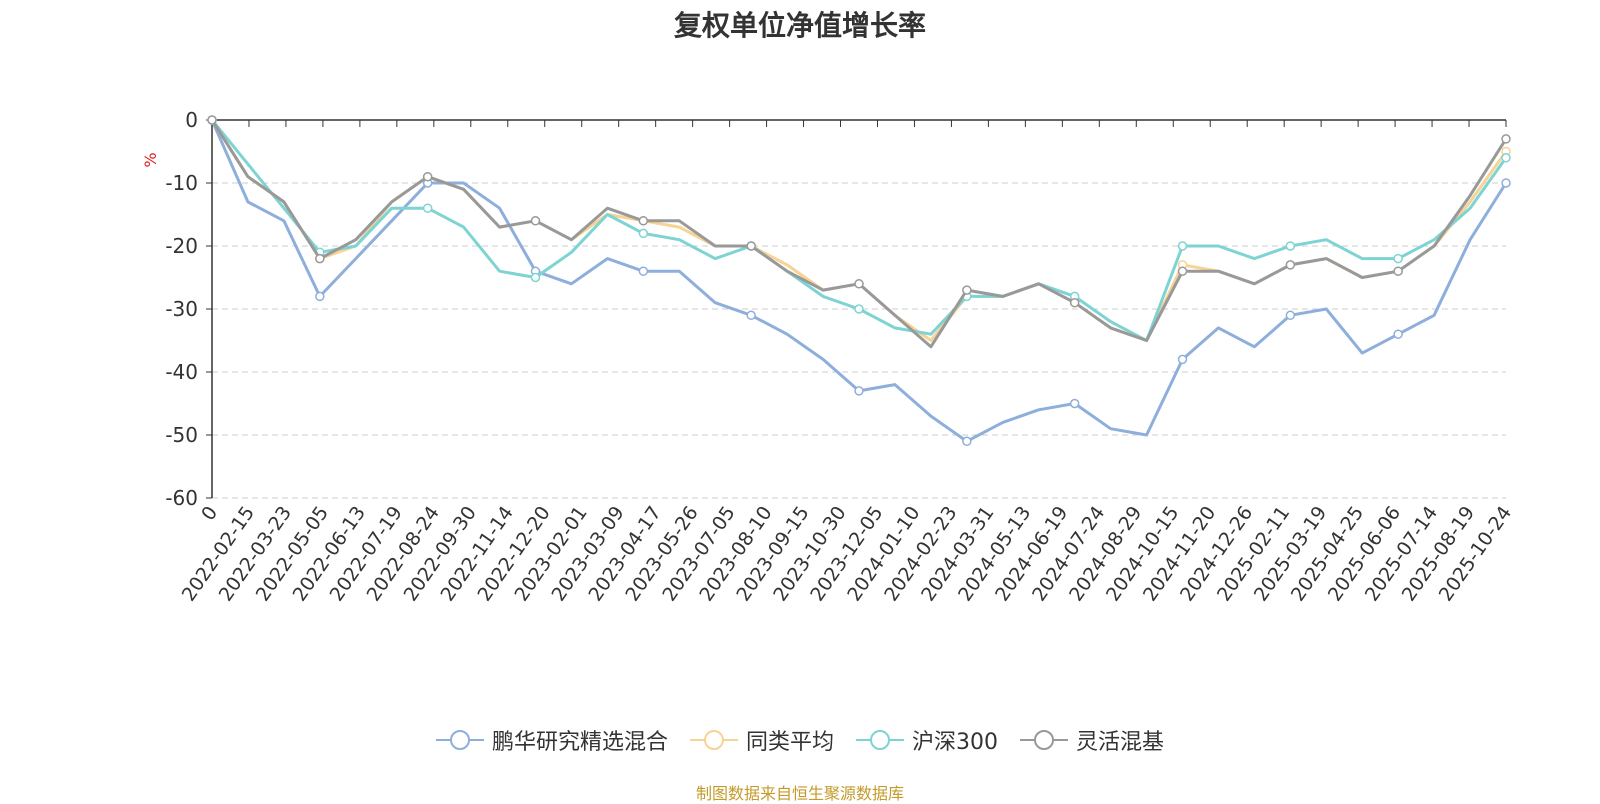 The image size is (1600, 804). I want to click on legend-item: 鹏华研究精选混合, so click(551, 740).